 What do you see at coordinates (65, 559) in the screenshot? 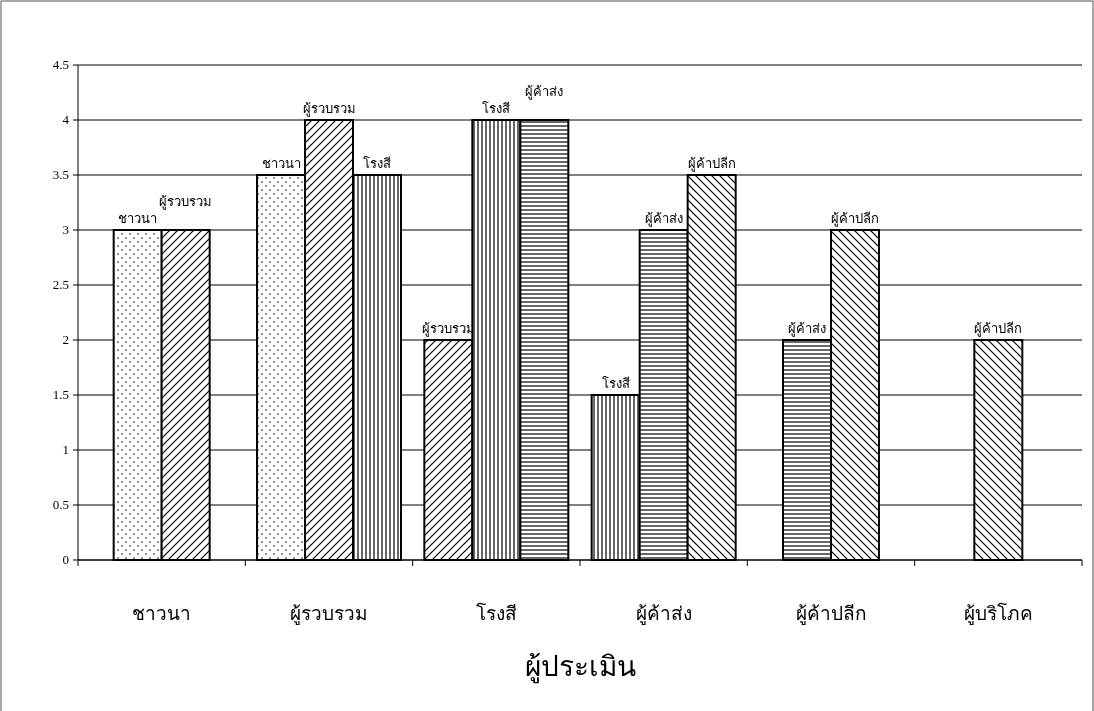
I see `y-tick-label: 0` at bounding box center [65, 559].